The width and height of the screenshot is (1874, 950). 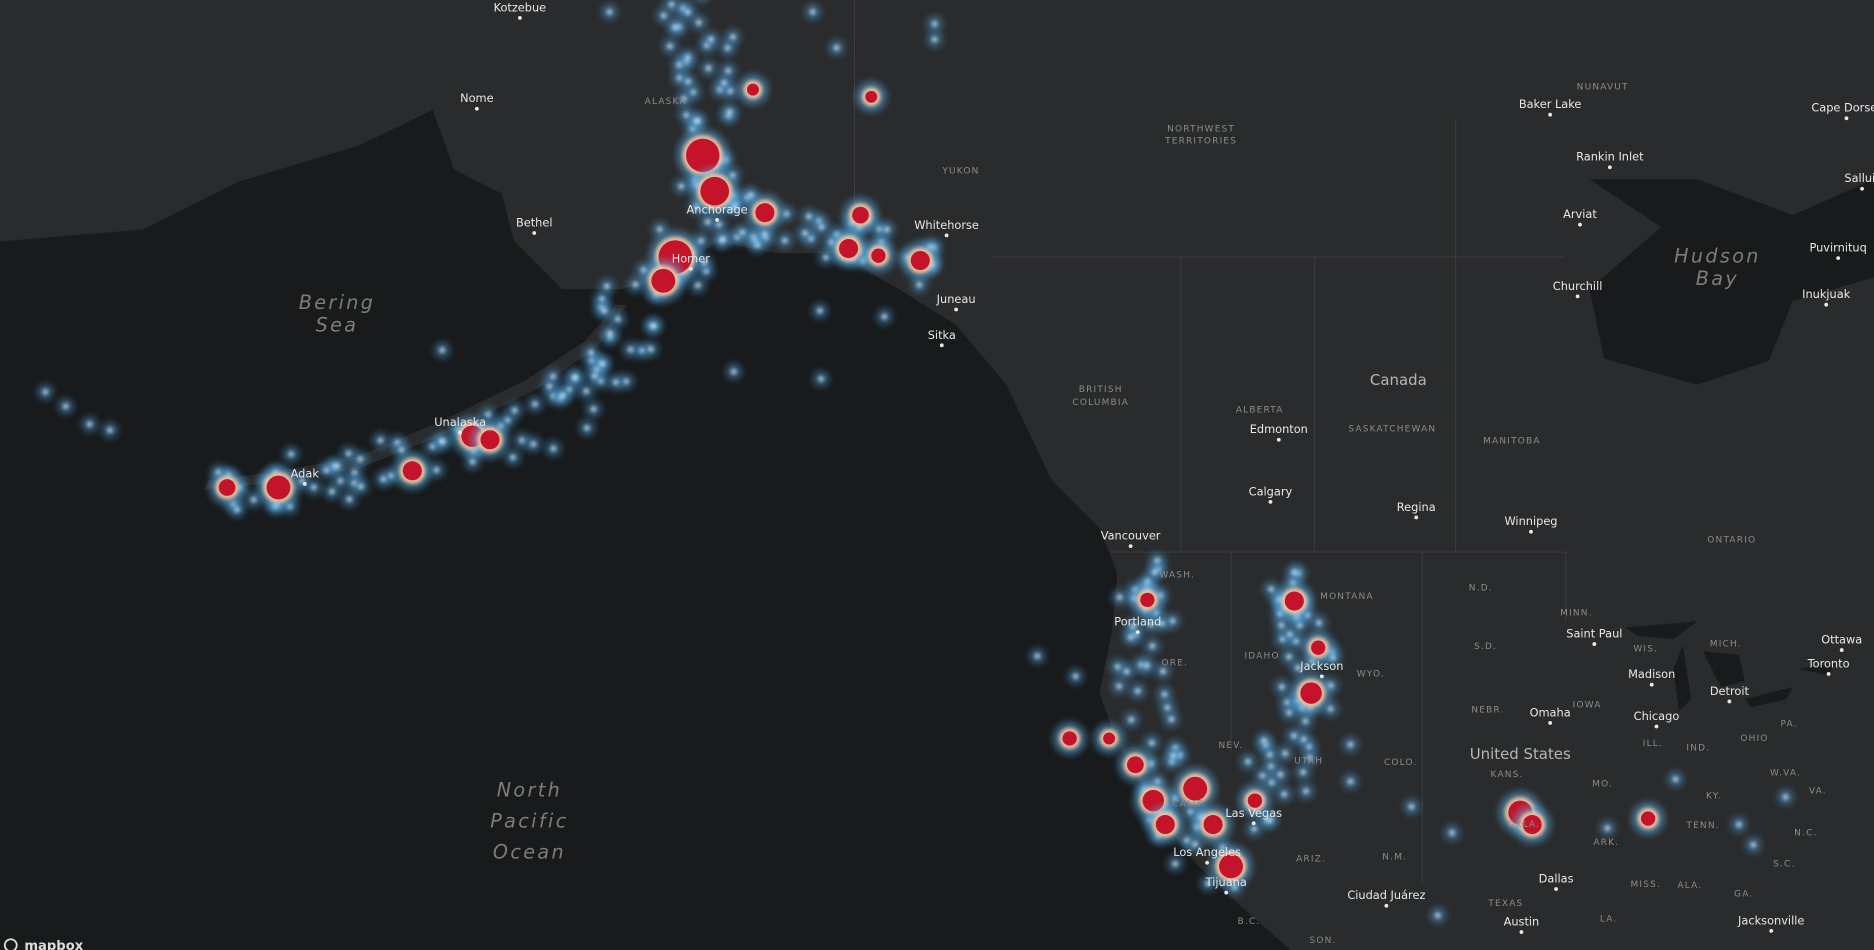 I want to click on city-label: Toronto, so click(x=1828, y=663).